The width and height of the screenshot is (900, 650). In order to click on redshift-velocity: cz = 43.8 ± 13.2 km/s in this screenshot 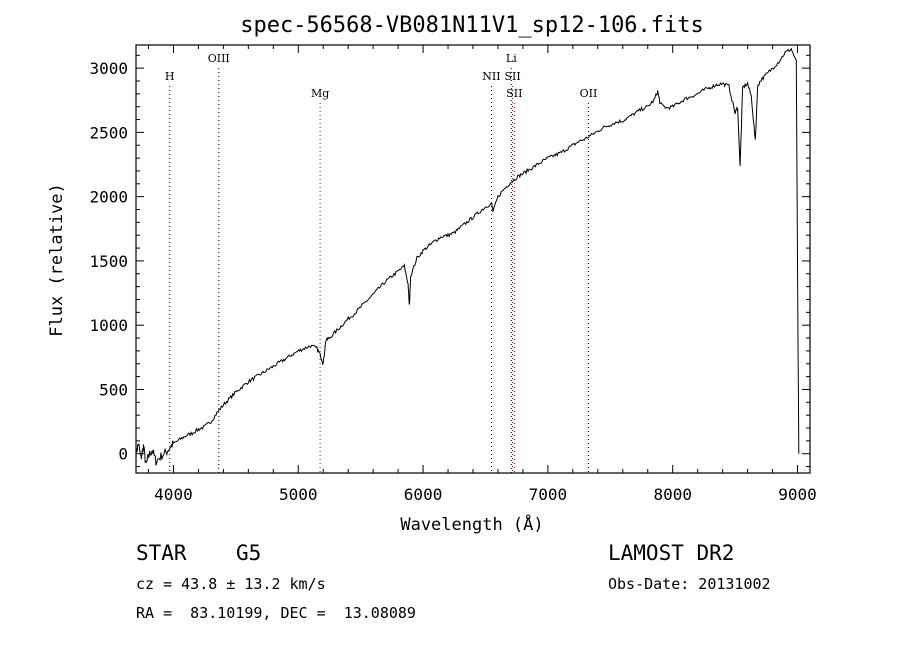, I will do `click(231, 584)`.